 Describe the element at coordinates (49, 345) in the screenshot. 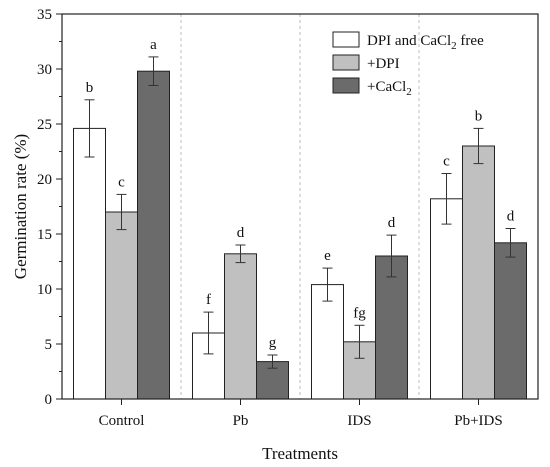

I see `y-tick-label: 5` at that location.